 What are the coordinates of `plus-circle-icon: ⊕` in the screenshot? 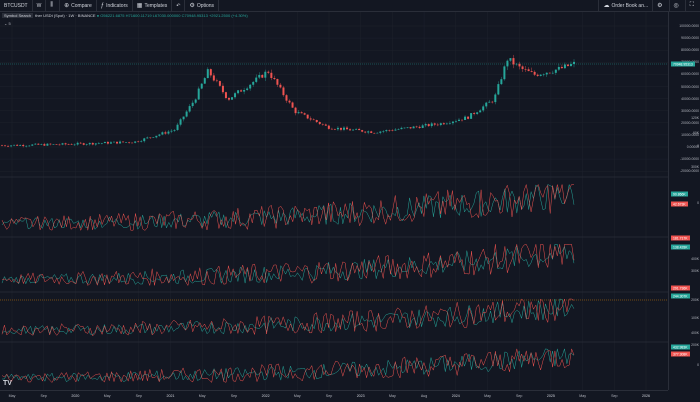 It's located at (67, 6).